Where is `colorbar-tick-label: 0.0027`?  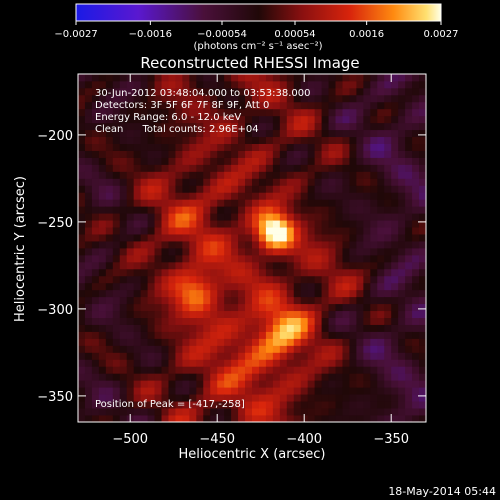
colorbar-tick-label: 0.0027 is located at coordinates (441, 34).